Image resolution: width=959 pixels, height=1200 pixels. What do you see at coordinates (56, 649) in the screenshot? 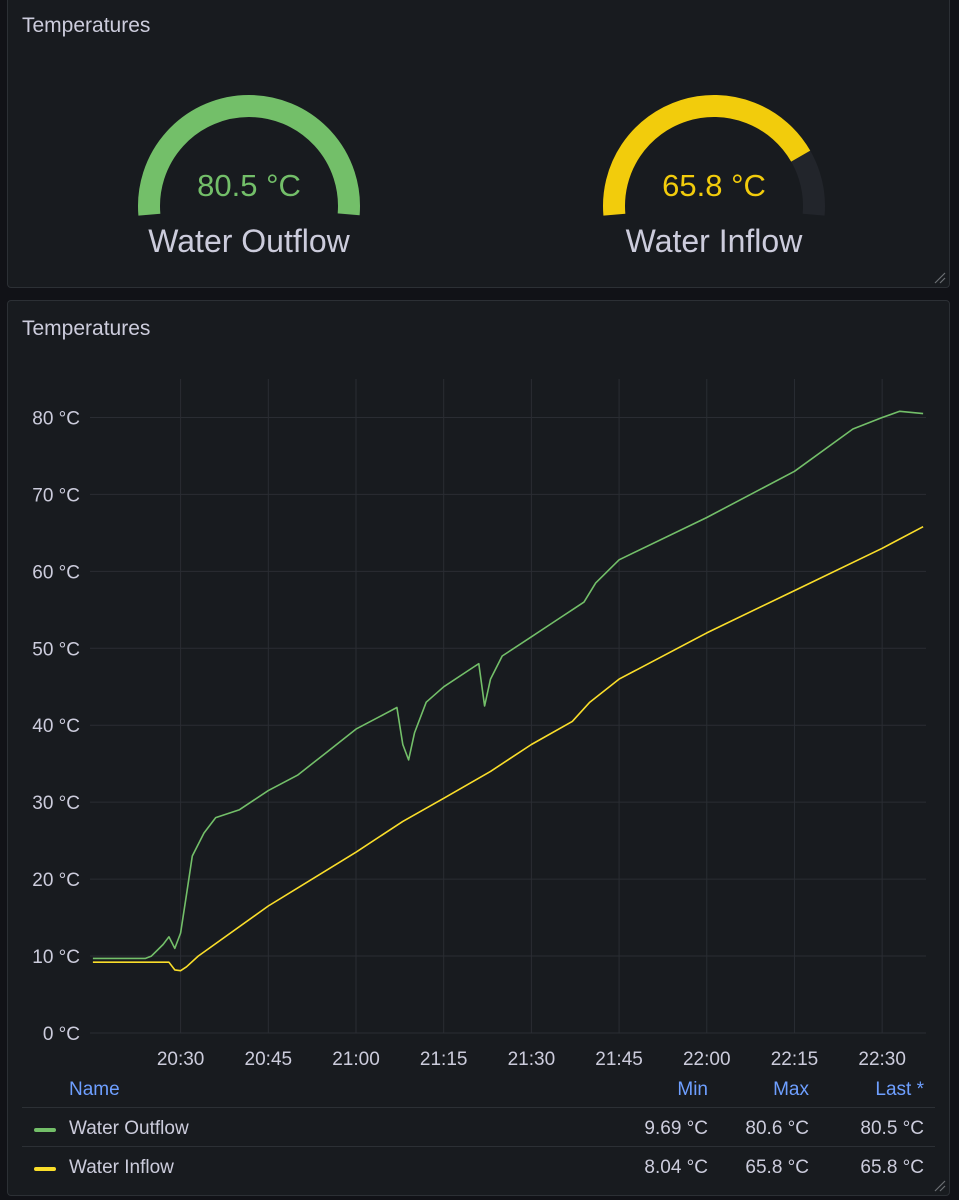
I see `y-tick-label: 50 °C` at bounding box center [56, 649].